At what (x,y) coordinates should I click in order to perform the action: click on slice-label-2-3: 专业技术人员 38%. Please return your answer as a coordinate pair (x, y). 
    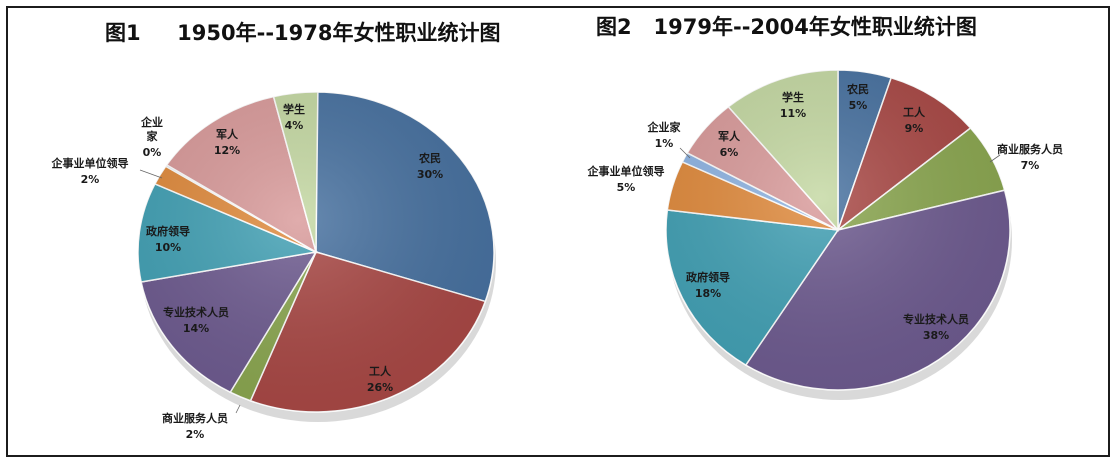
    Looking at the image, I should click on (936, 327).